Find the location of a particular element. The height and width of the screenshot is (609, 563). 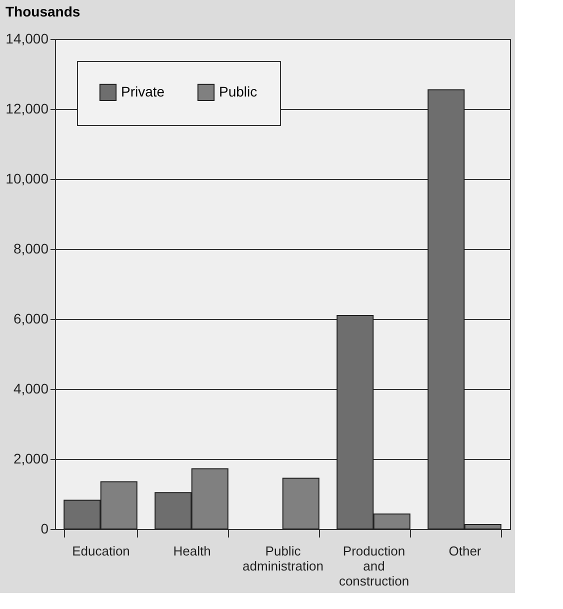

y-axis-title: Thousands is located at coordinates (43, 12).